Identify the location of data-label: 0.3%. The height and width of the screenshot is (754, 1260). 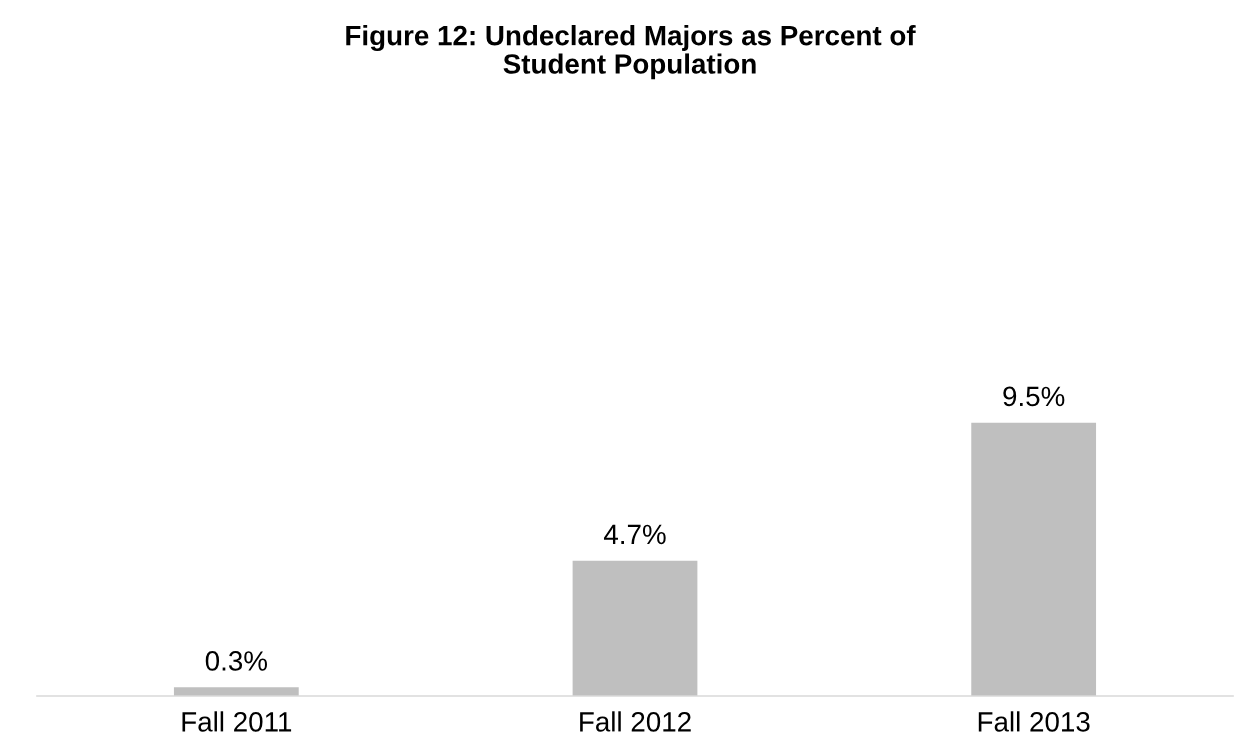
(236, 661).